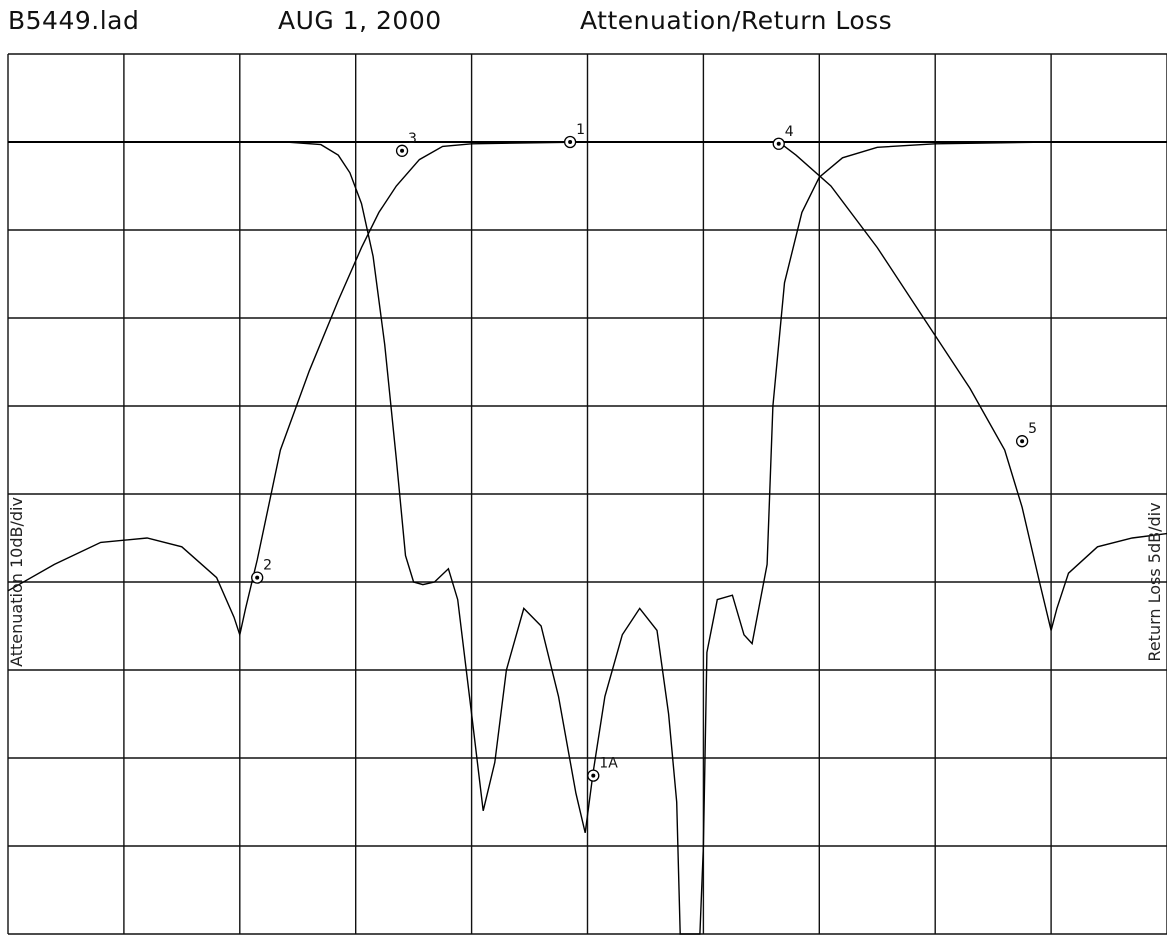 The image size is (1167, 935). What do you see at coordinates (267, 566) in the screenshot?
I see `marker-label: 2` at bounding box center [267, 566].